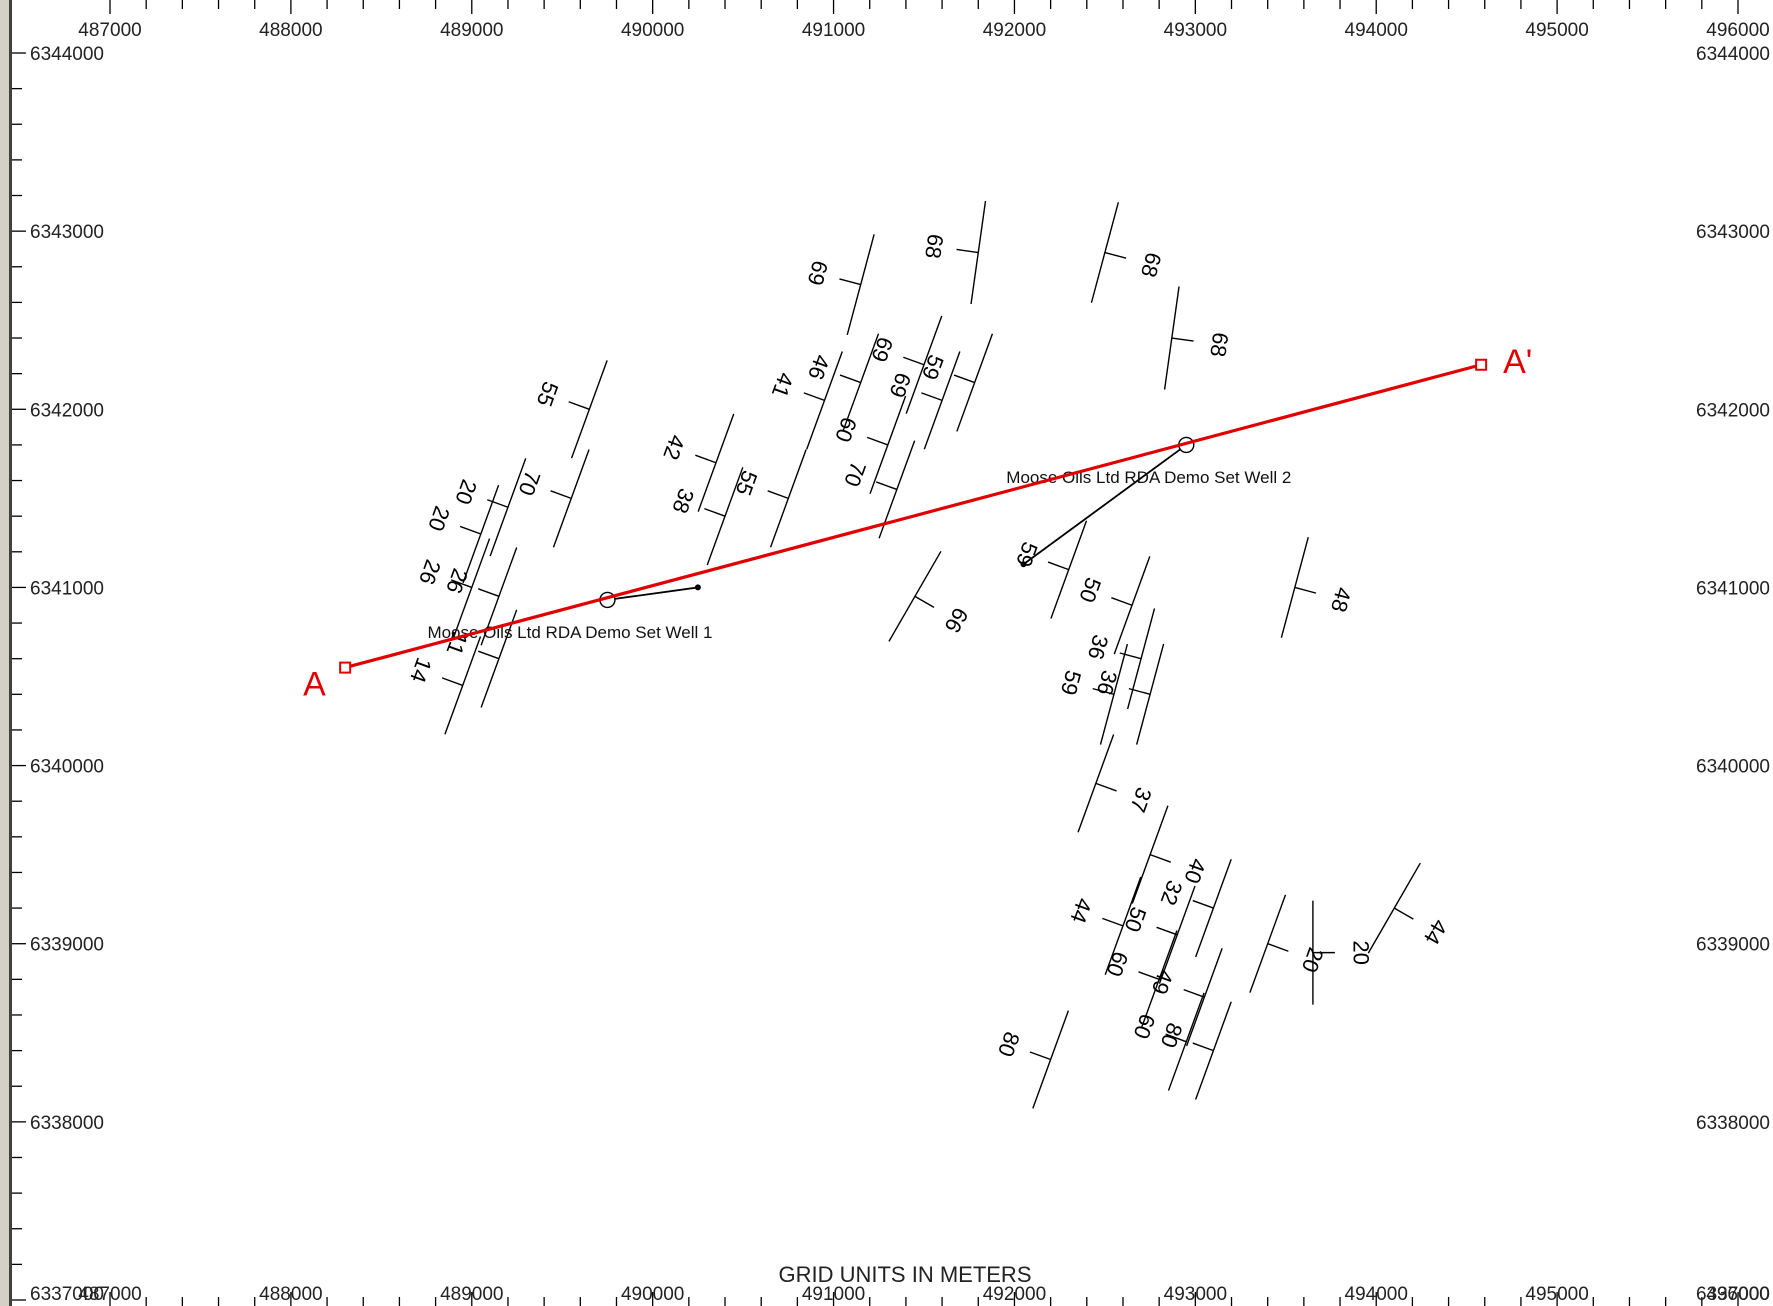 The image size is (1773, 1306). Describe the element at coordinates (109, 30) in the screenshot. I see `x-tick-label-top: 487000` at that location.